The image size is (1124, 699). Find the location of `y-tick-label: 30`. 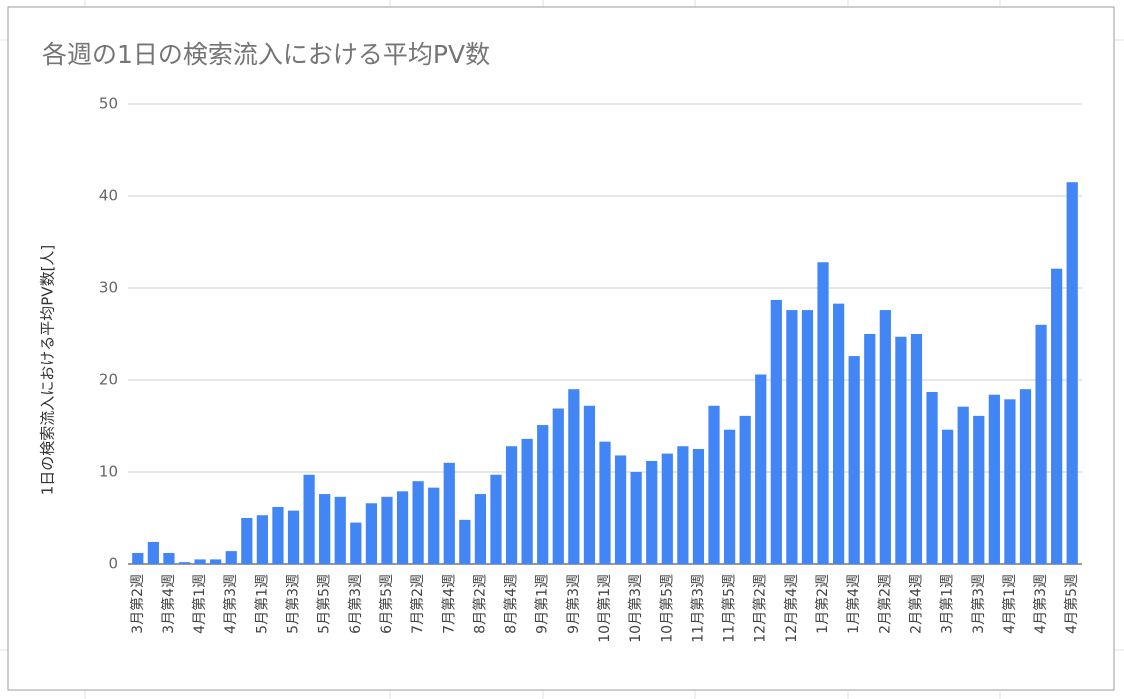

y-tick-label: 30 is located at coordinates (108, 288).